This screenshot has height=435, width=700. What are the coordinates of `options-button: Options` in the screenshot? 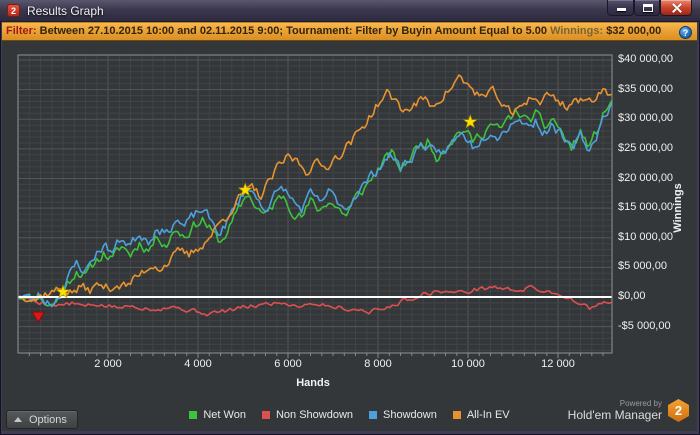 It's located at (42, 419).